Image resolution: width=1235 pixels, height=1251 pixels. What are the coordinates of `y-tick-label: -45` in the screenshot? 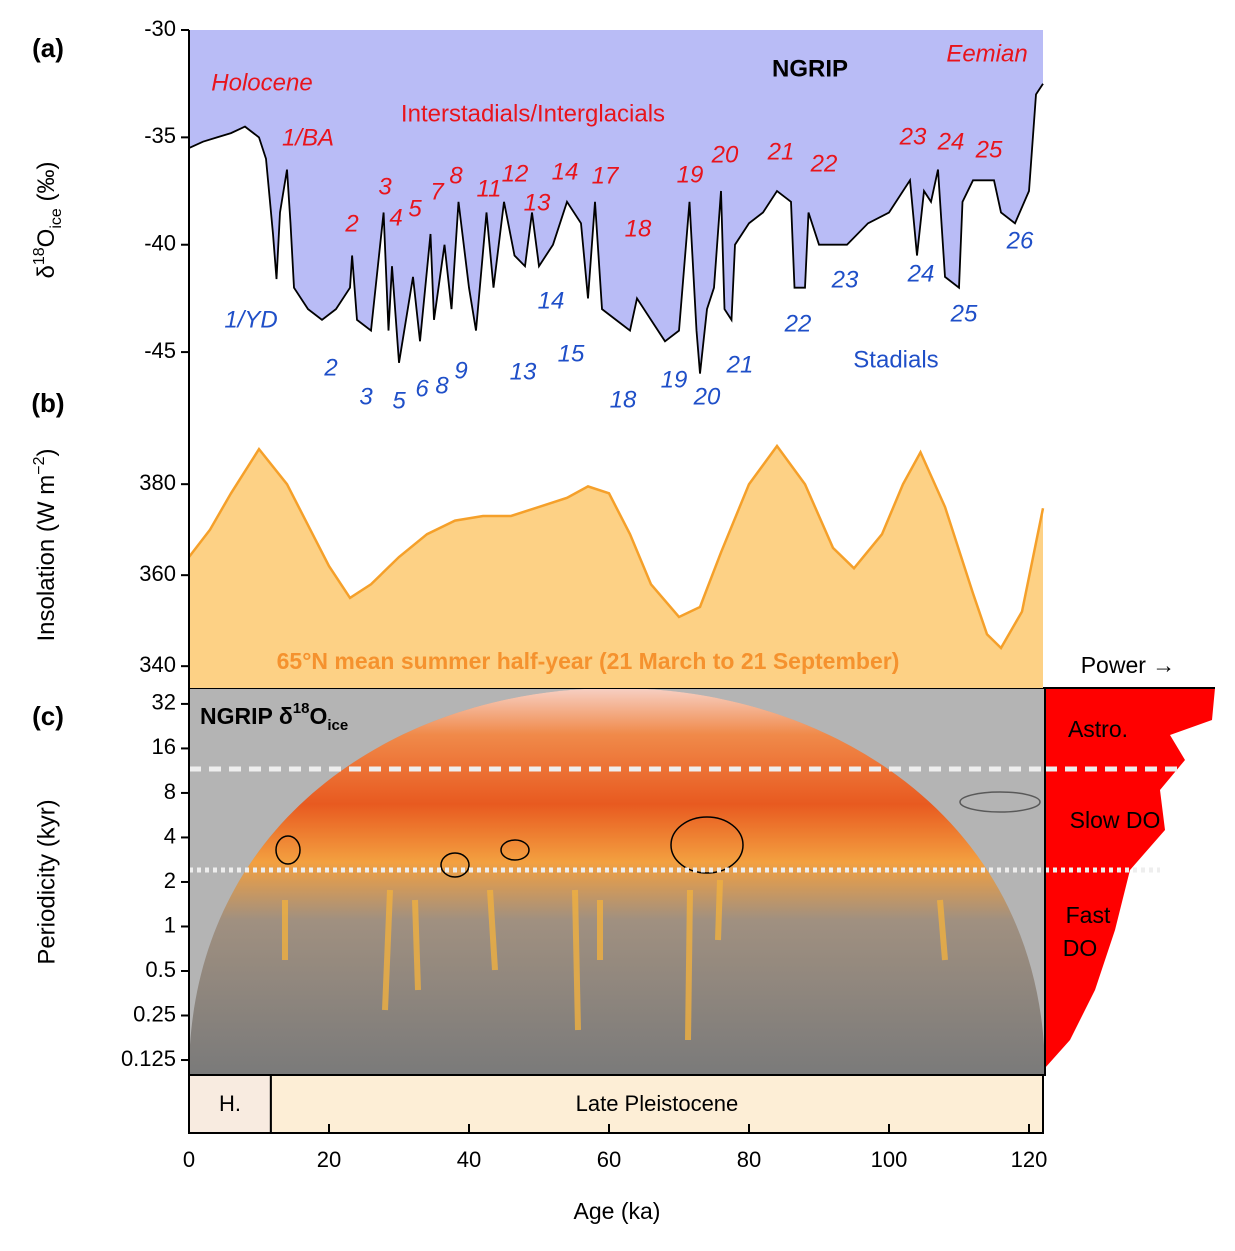 It's located at (160, 350).